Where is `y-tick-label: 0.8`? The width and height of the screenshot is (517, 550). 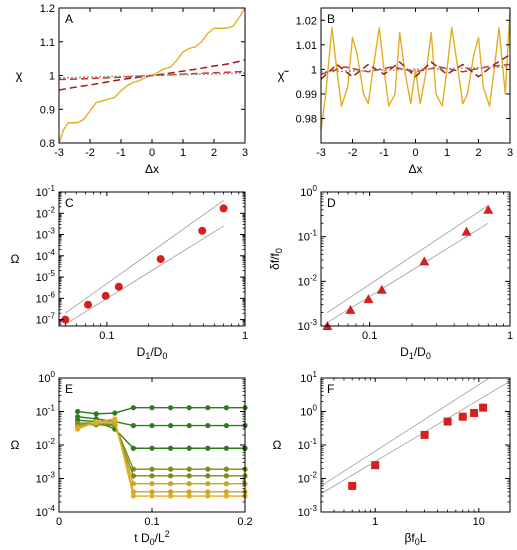 y-tick-label: 0.8 is located at coordinates (47, 144).